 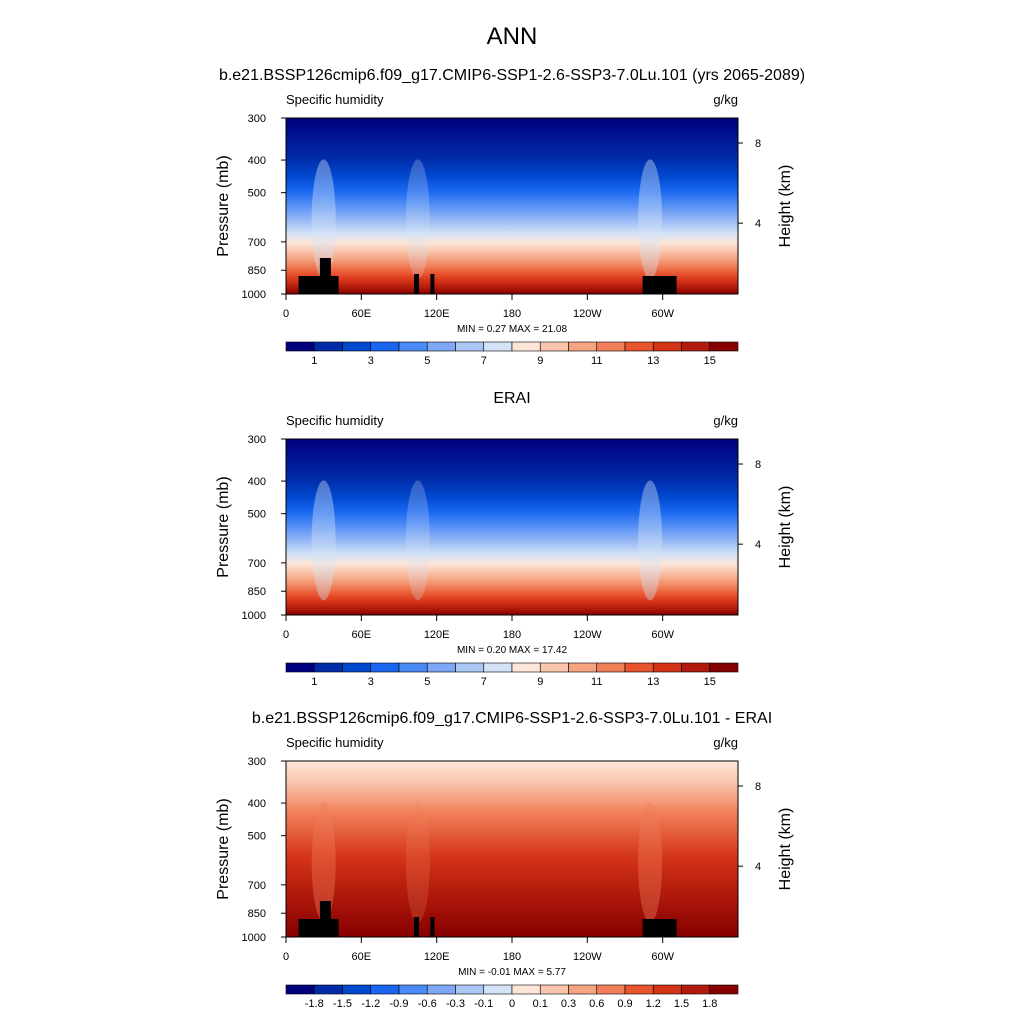 What do you see at coordinates (512, 329) in the screenshot?
I see `stats-label: MIN = 0.27 MAX = 21.08` at bounding box center [512, 329].